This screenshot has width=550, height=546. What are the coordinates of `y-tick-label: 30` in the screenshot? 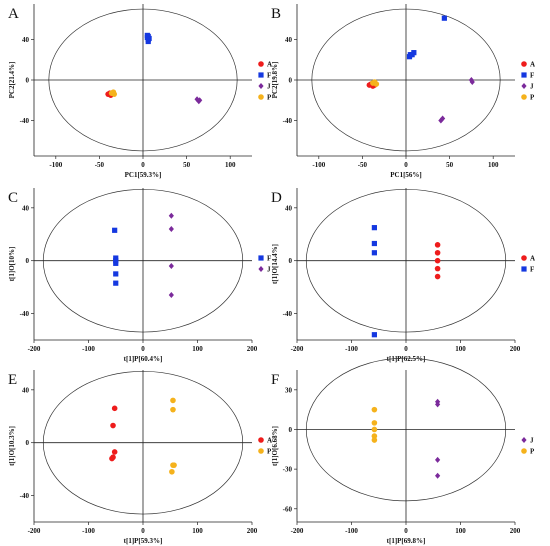 It's located at (289, 390).